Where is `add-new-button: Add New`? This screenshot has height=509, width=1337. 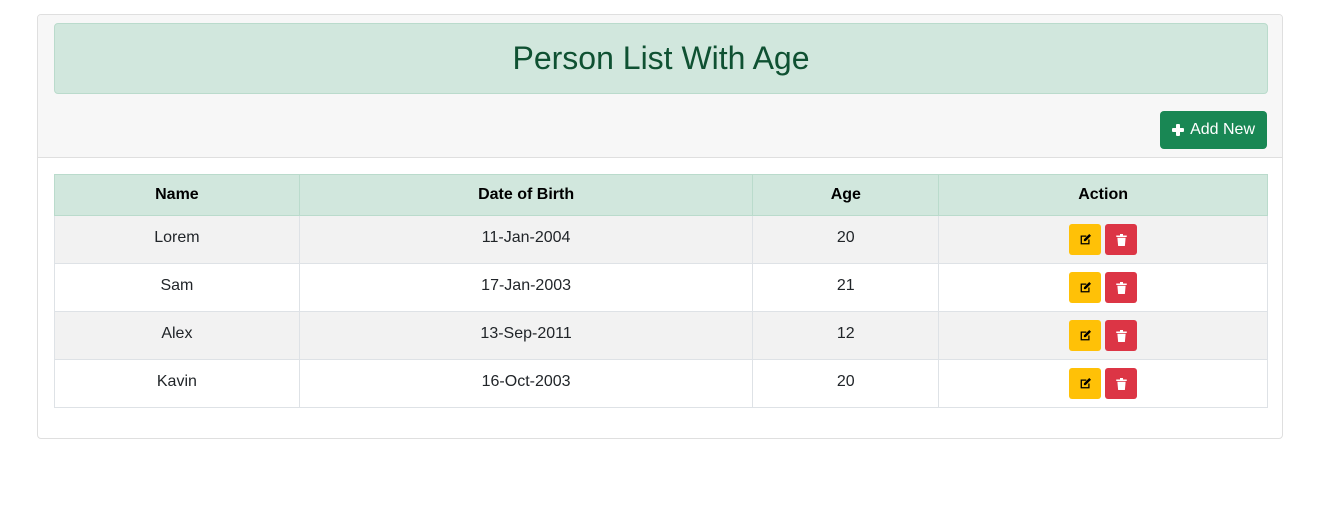
add-new-button: Add New is located at coordinates (1213, 130).